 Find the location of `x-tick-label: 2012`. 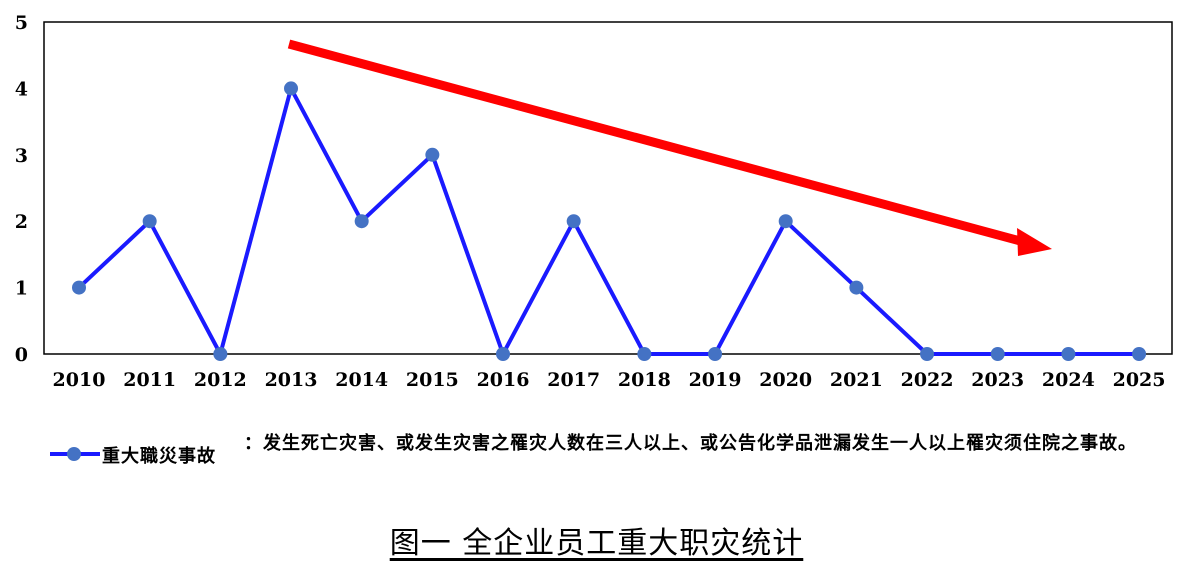

x-tick-label: 2012 is located at coordinates (220, 380).